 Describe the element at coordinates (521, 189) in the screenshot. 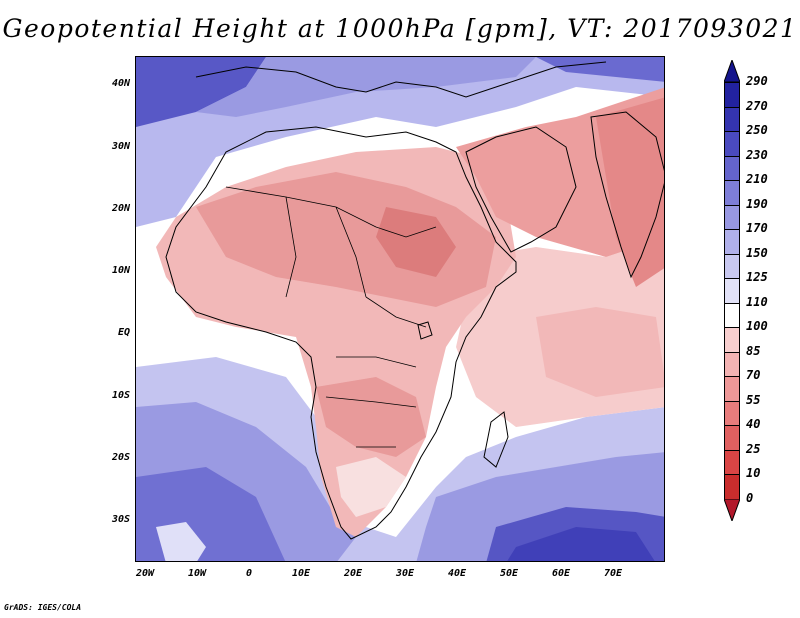

I see `coastline-arabia` at that location.